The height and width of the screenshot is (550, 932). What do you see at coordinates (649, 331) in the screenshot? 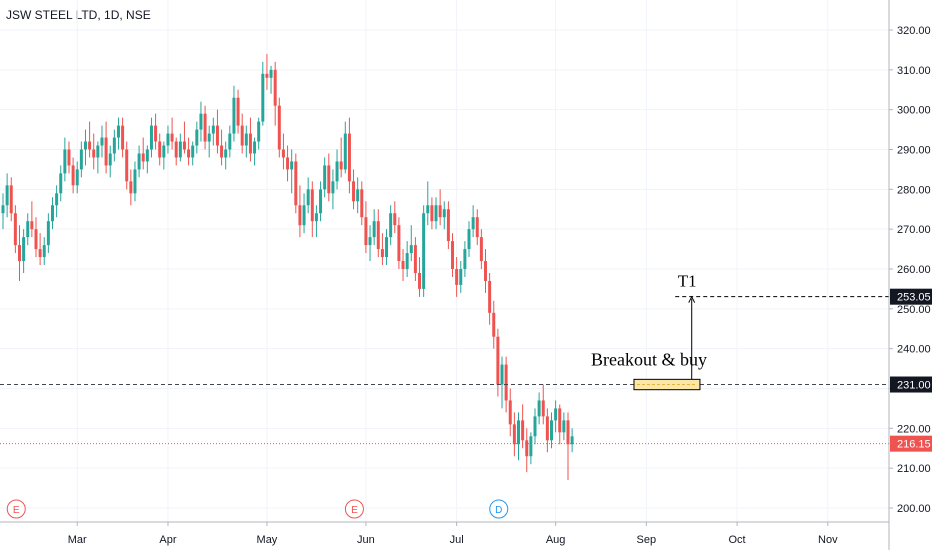
I see `annotations: Breakout & buy T1` at bounding box center [649, 331].